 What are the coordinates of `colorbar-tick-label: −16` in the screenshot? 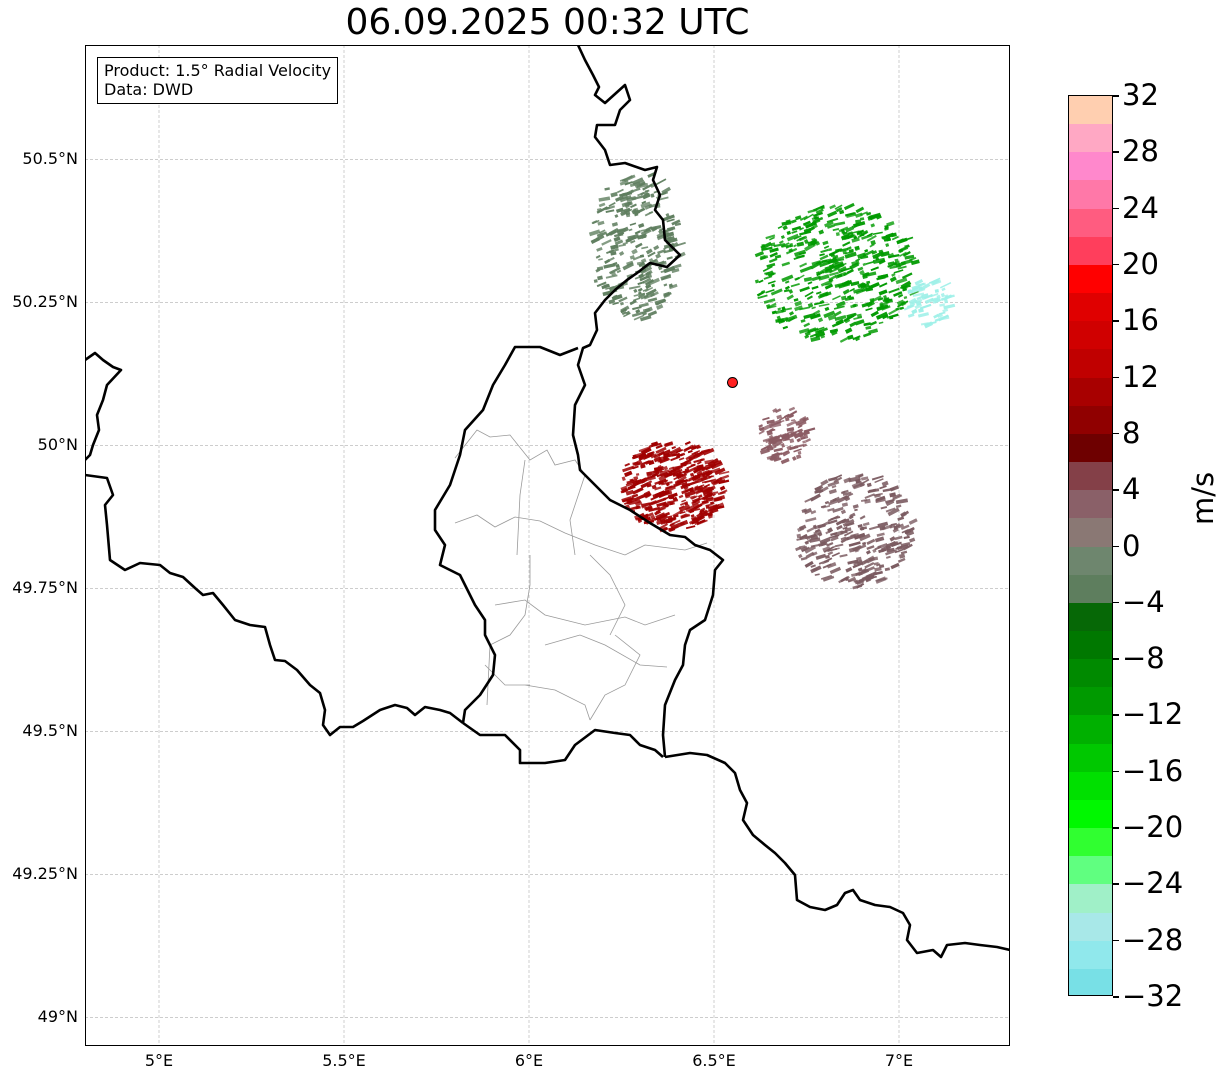 It's located at (1153, 770).